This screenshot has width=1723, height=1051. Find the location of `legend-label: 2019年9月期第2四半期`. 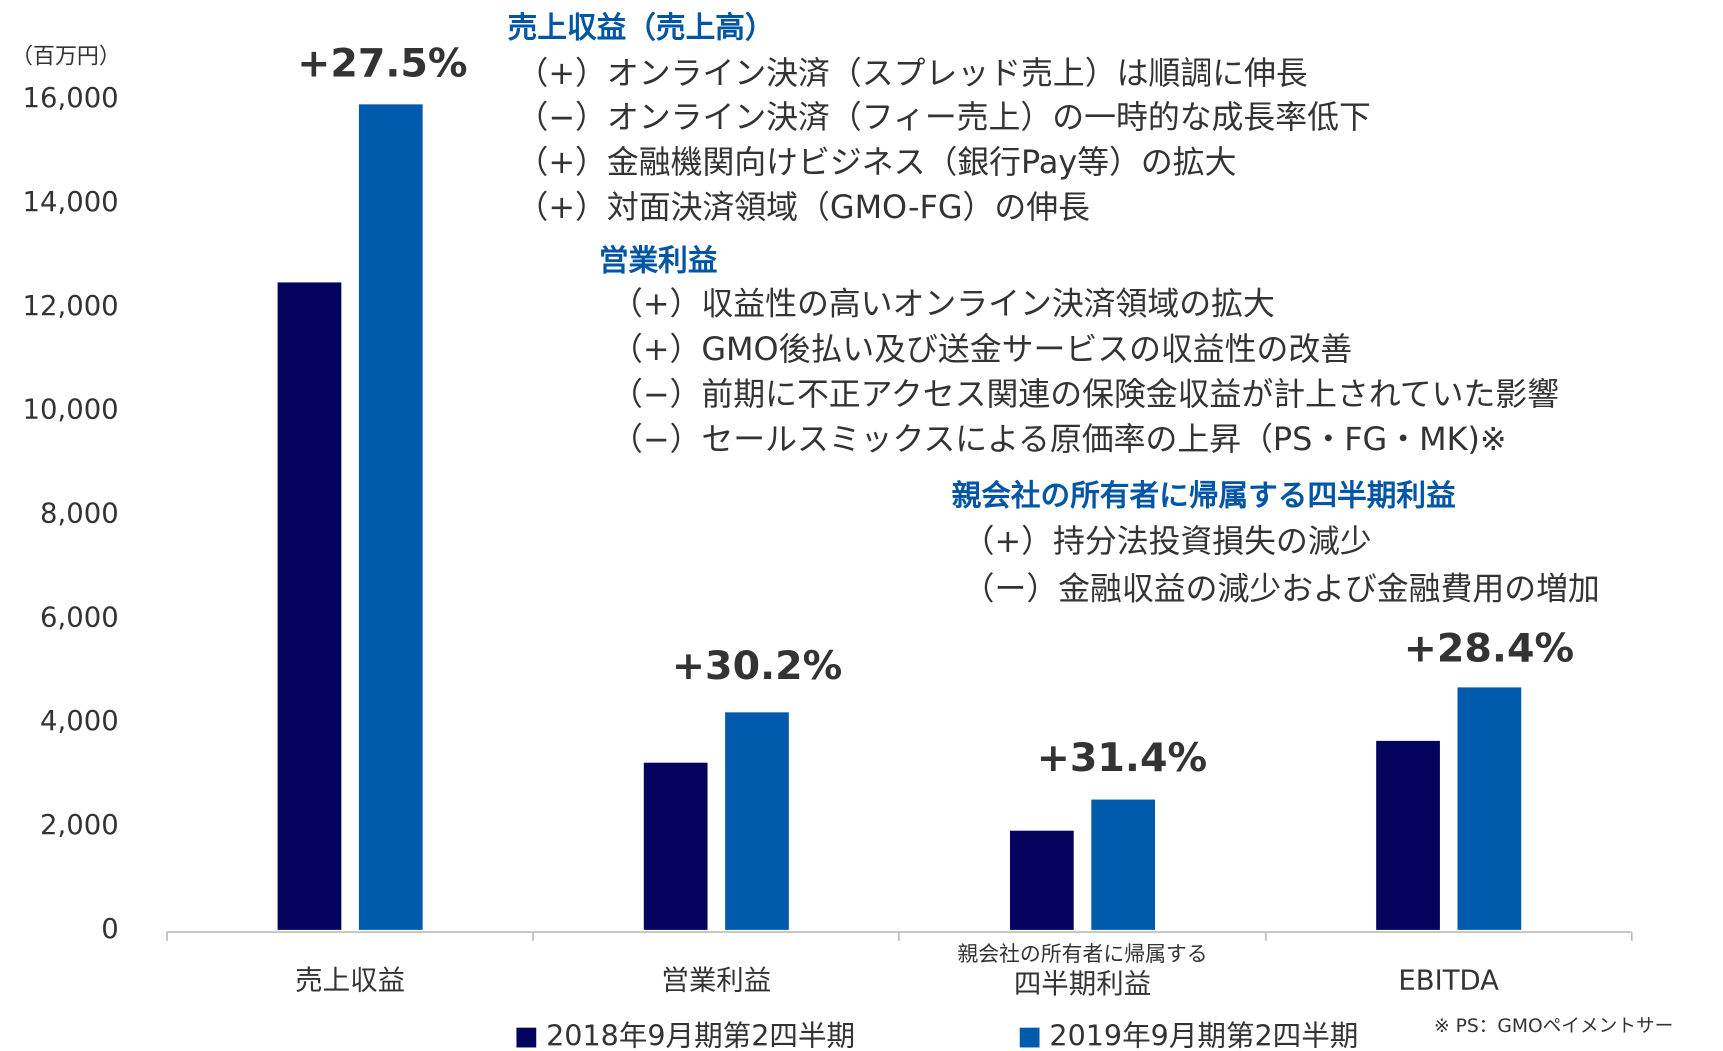

legend-label: 2019年9月期第2四半期 is located at coordinates (1203, 1035).